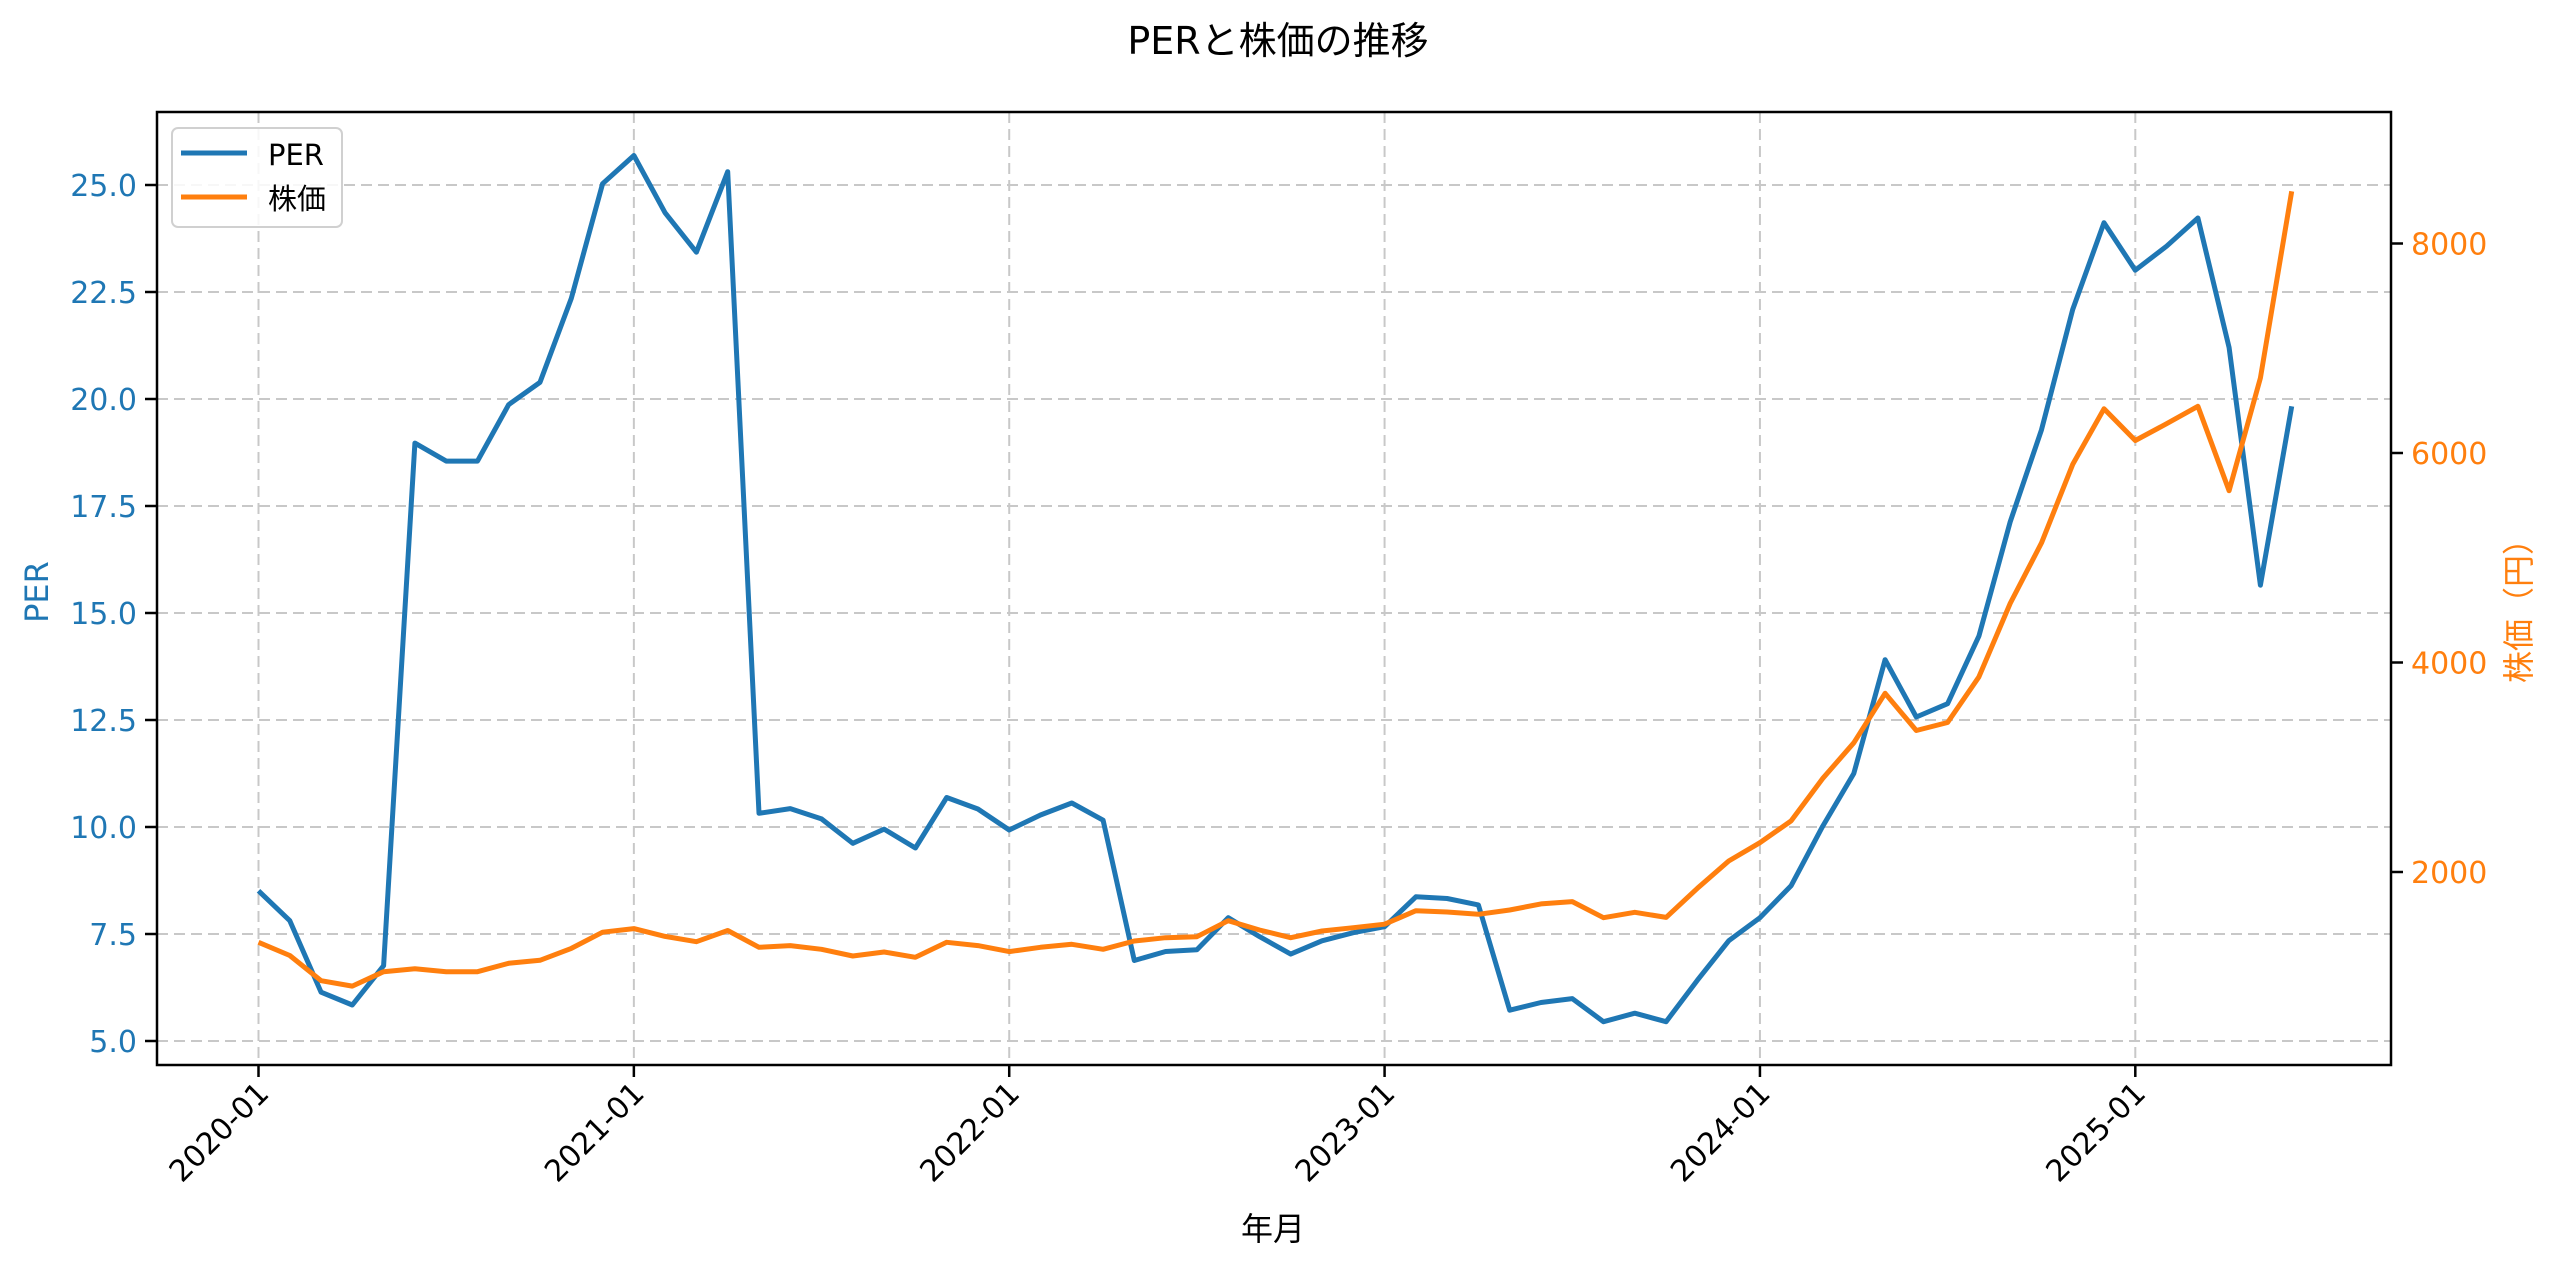 The width and height of the screenshot is (2560, 1273). What do you see at coordinates (2449, 454) in the screenshot?
I see `y-right-tick-label: 6000` at bounding box center [2449, 454].